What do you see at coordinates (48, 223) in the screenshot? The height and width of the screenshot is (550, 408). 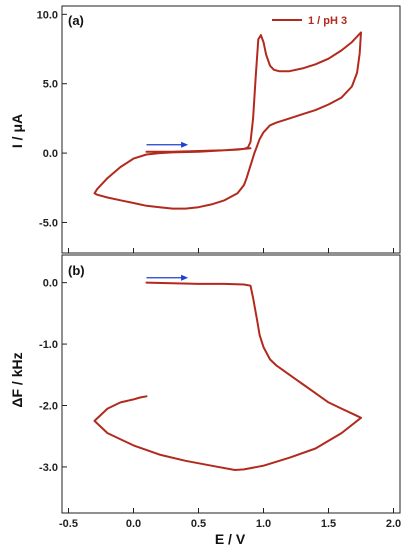 I see `y-tick-label: -5.0` at bounding box center [48, 223].